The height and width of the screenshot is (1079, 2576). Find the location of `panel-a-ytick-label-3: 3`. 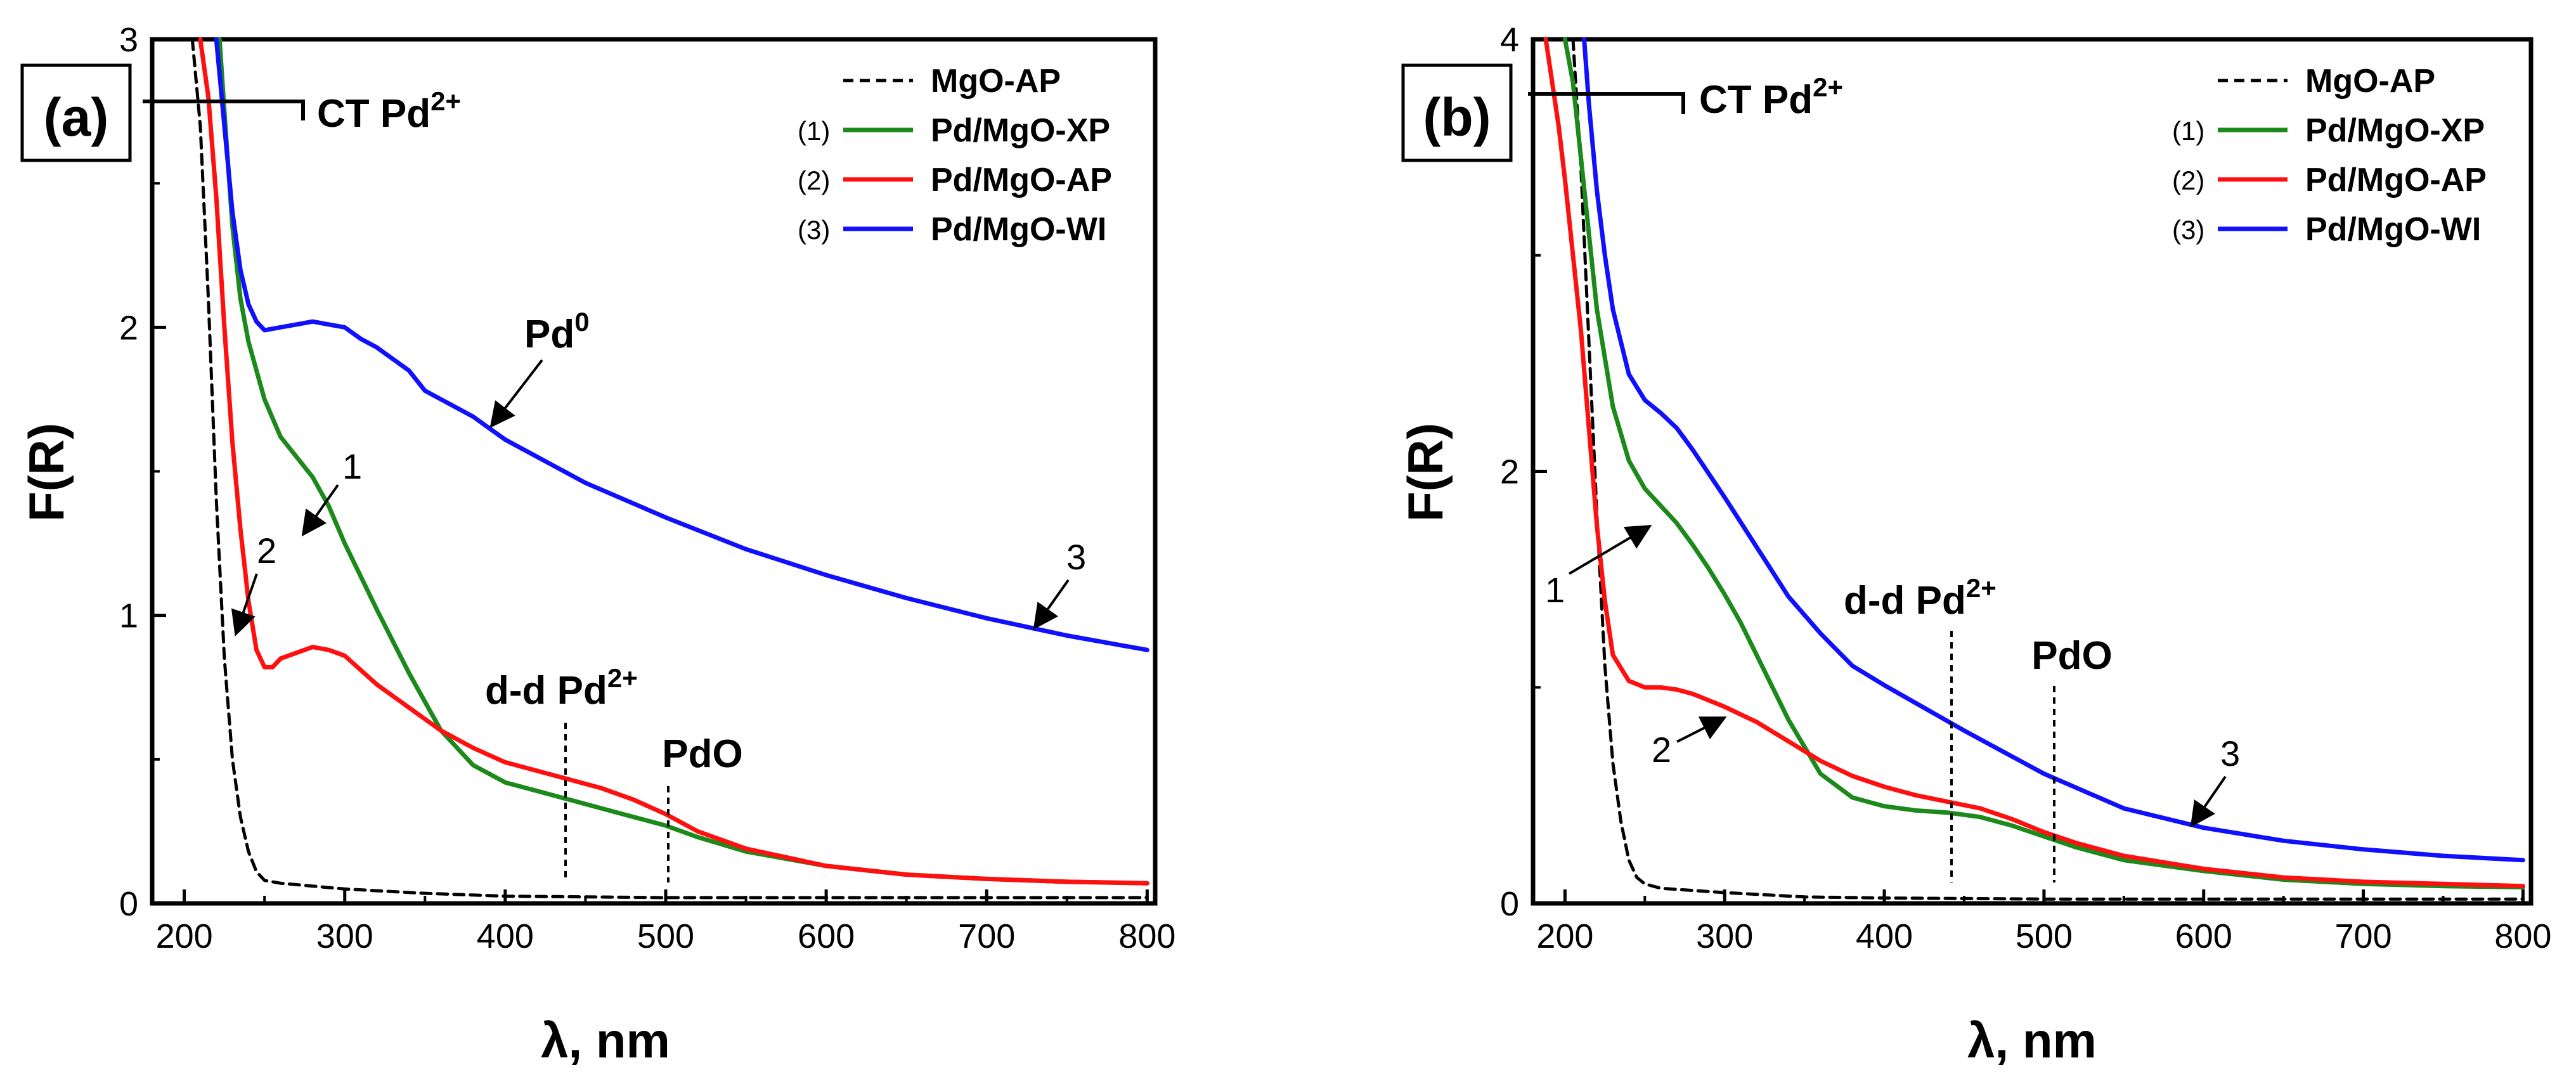

panel-a-ytick-label-3: 3 is located at coordinates (128, 40).